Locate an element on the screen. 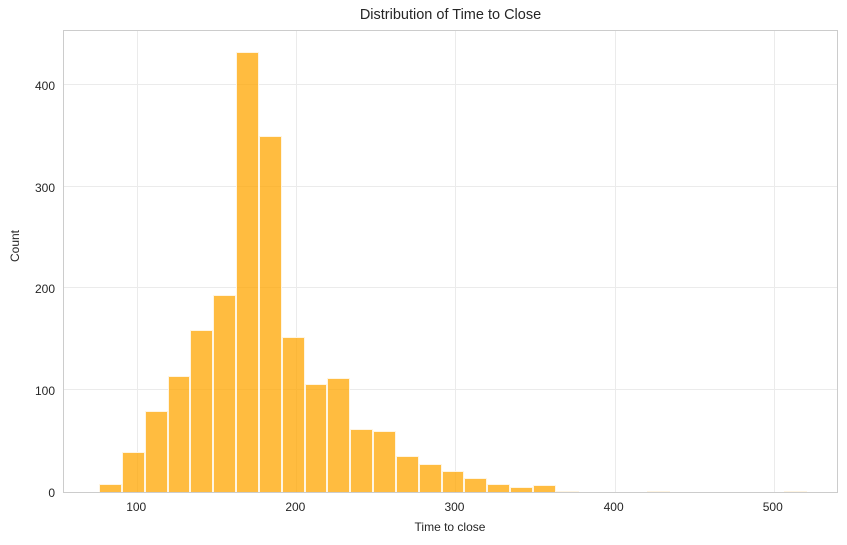  y-tick-label: 200 is located at coordinates (44, 289).